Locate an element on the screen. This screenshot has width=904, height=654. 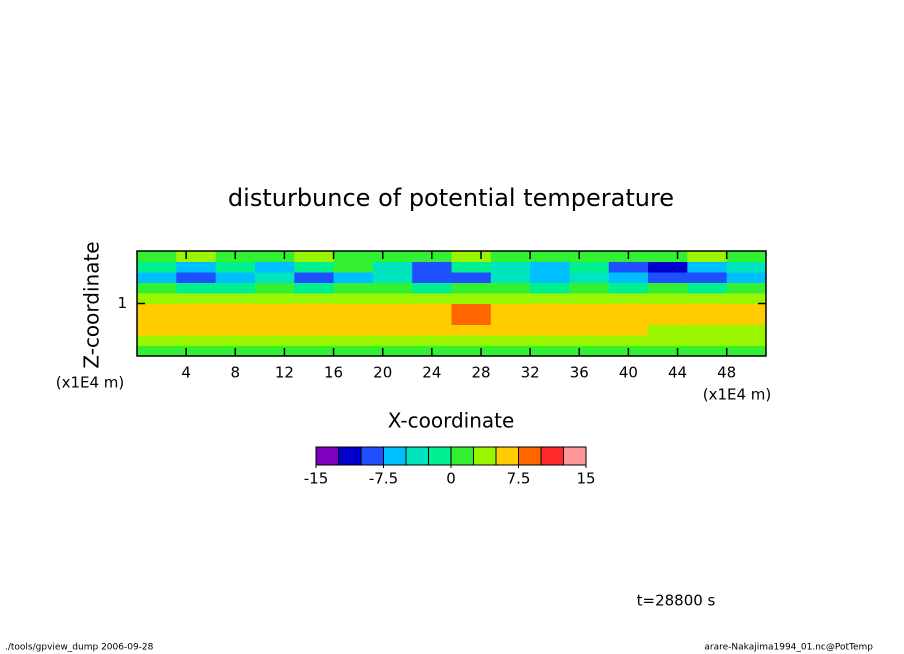
x-tick-label: 44 is located at coordinates (677, 373).